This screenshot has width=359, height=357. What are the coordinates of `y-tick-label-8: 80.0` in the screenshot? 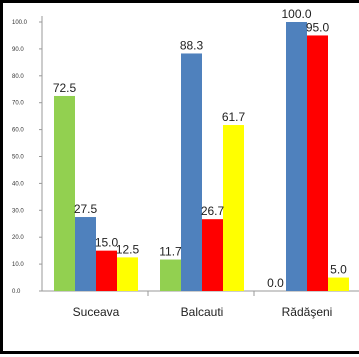 It's located at (18, 77).